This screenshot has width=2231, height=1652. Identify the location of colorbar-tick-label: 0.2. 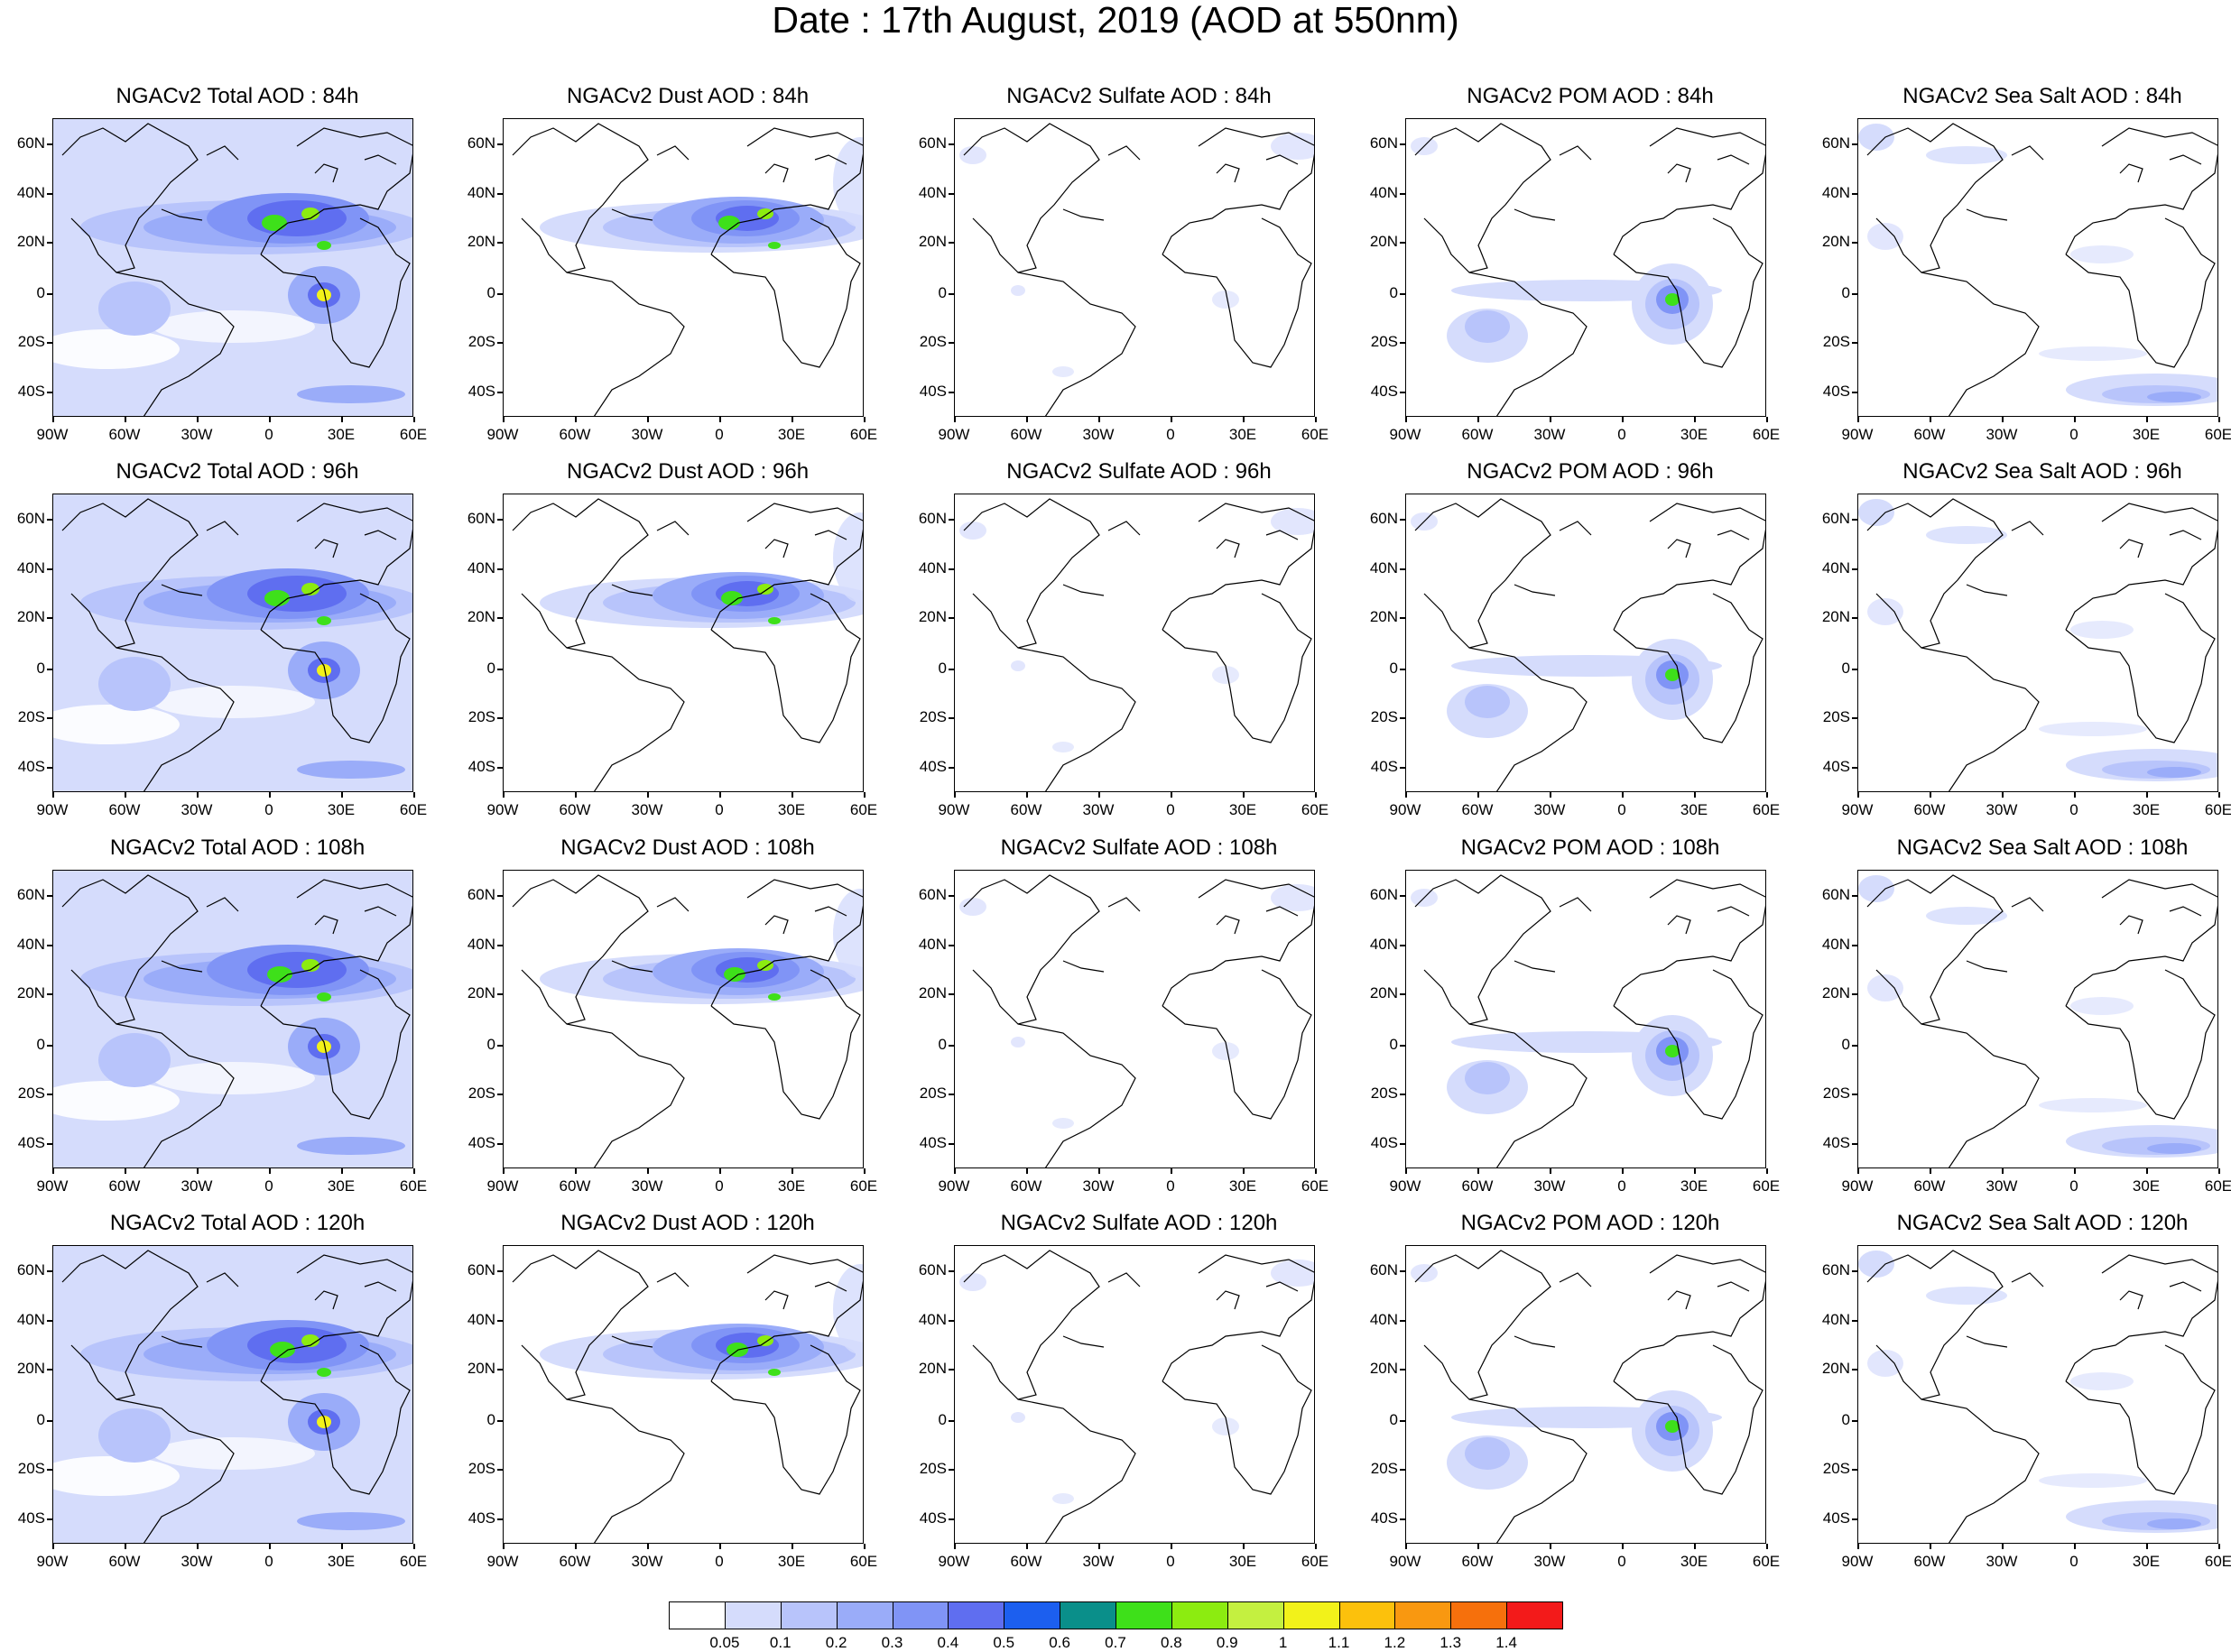
(836, 1642).